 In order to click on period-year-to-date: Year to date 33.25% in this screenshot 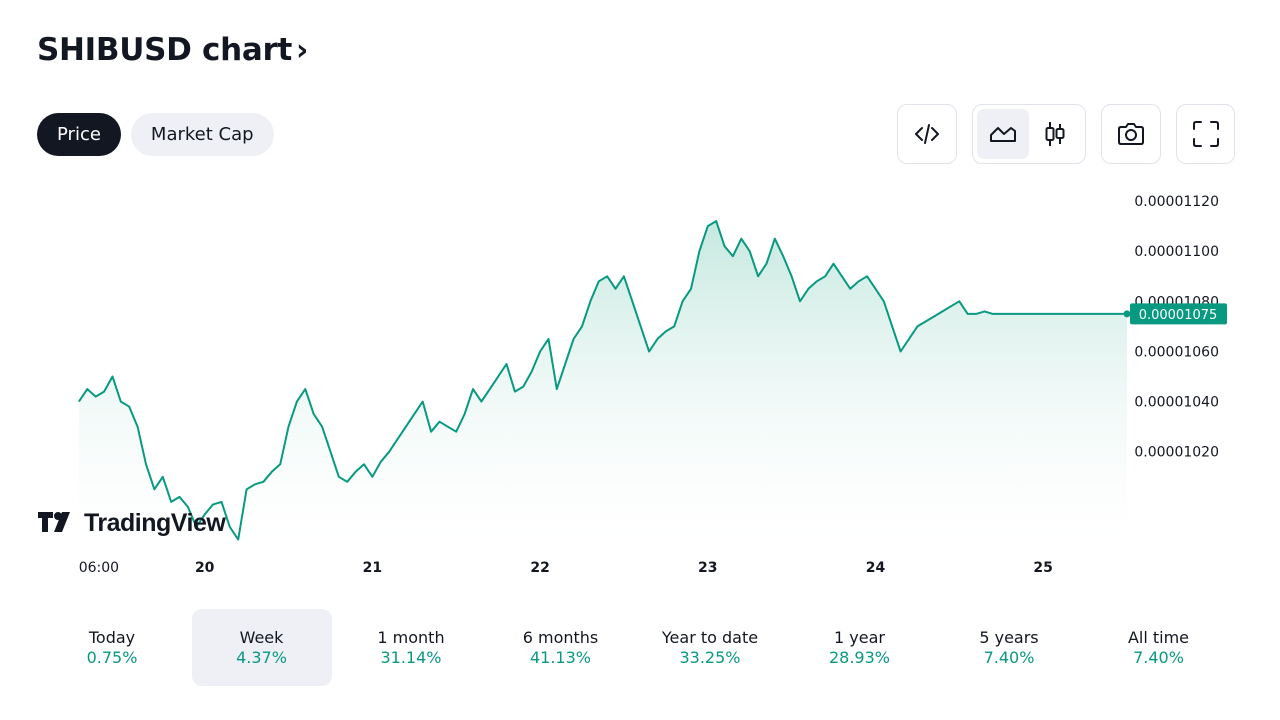, I will do `click(710, 647)`.